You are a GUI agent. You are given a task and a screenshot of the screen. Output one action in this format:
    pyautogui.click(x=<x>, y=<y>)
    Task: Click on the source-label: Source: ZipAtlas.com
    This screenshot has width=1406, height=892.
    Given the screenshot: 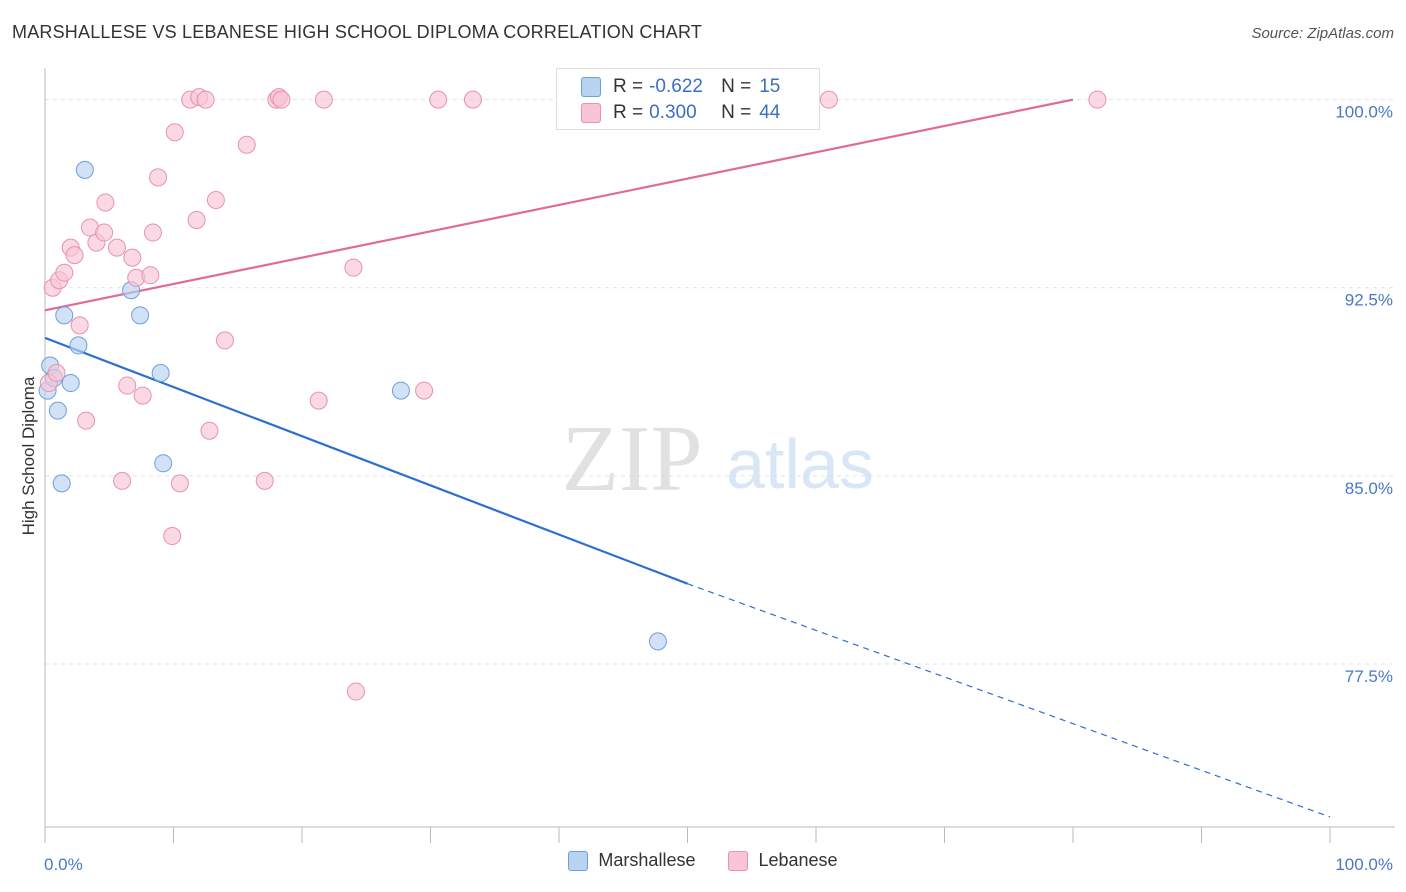 What is the action you would take?
    pyautogui.click(x=1322, y=33)
    